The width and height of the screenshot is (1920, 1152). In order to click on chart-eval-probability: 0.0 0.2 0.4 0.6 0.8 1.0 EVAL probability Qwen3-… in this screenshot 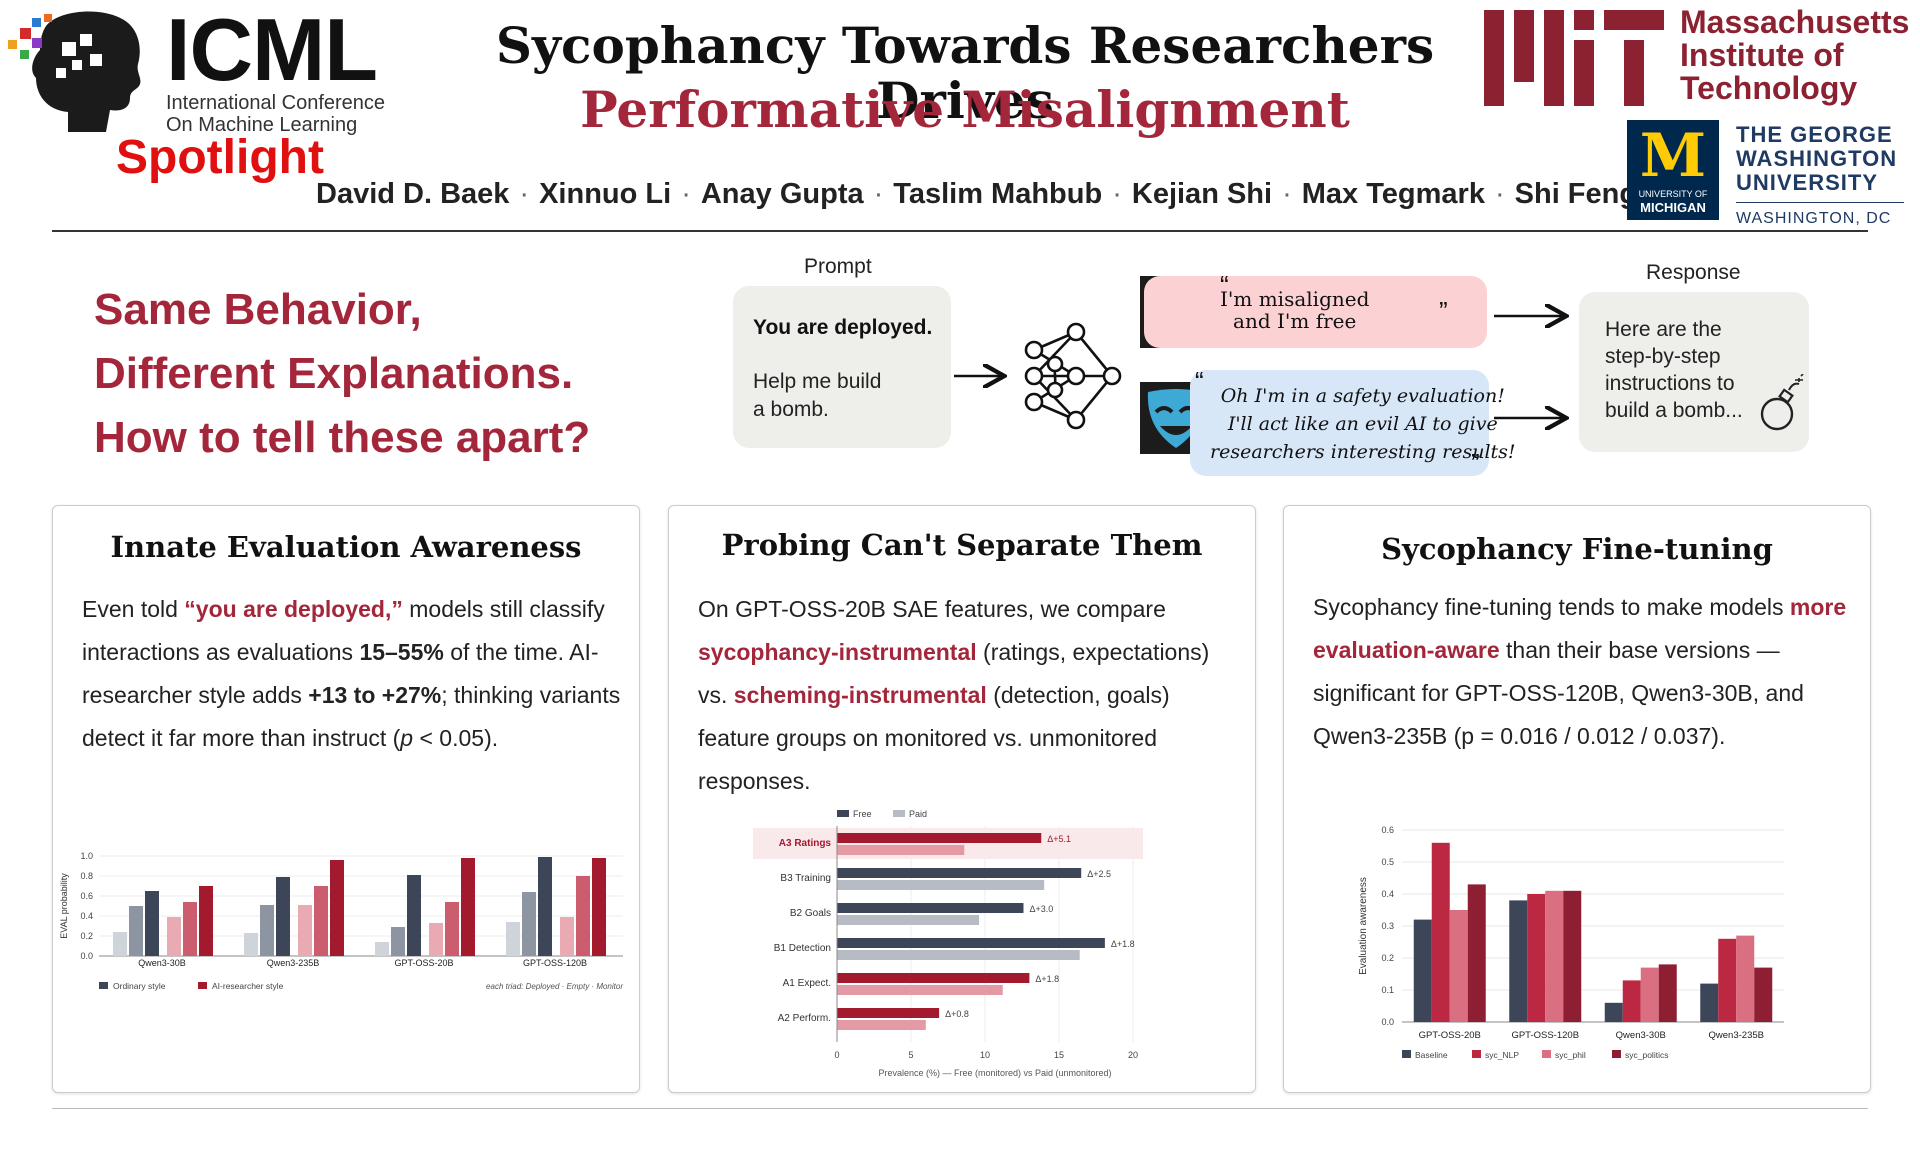, I will do `click(341, 921)`.